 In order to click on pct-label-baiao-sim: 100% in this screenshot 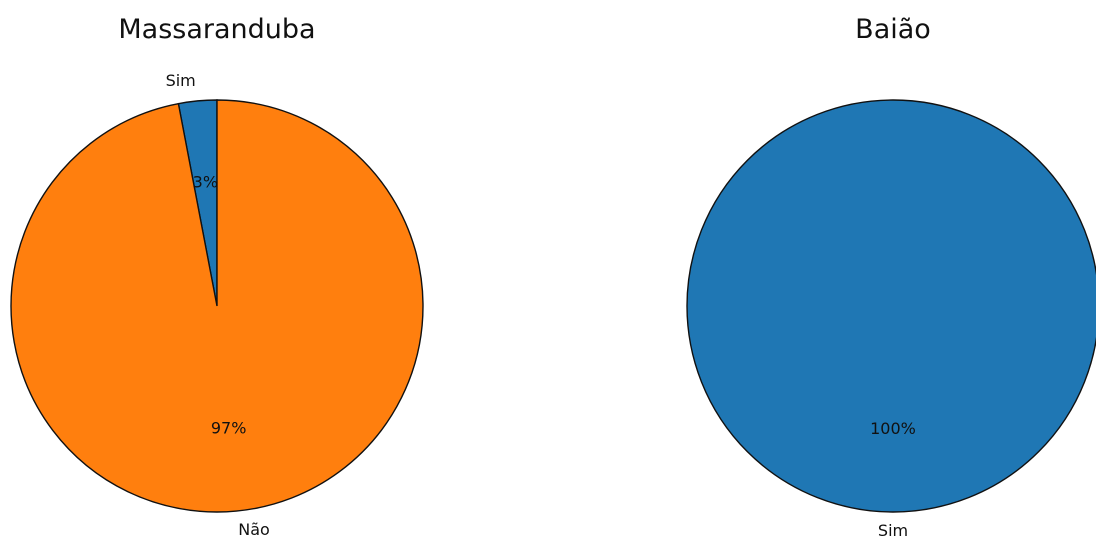, I will do `click(893, 428)`.